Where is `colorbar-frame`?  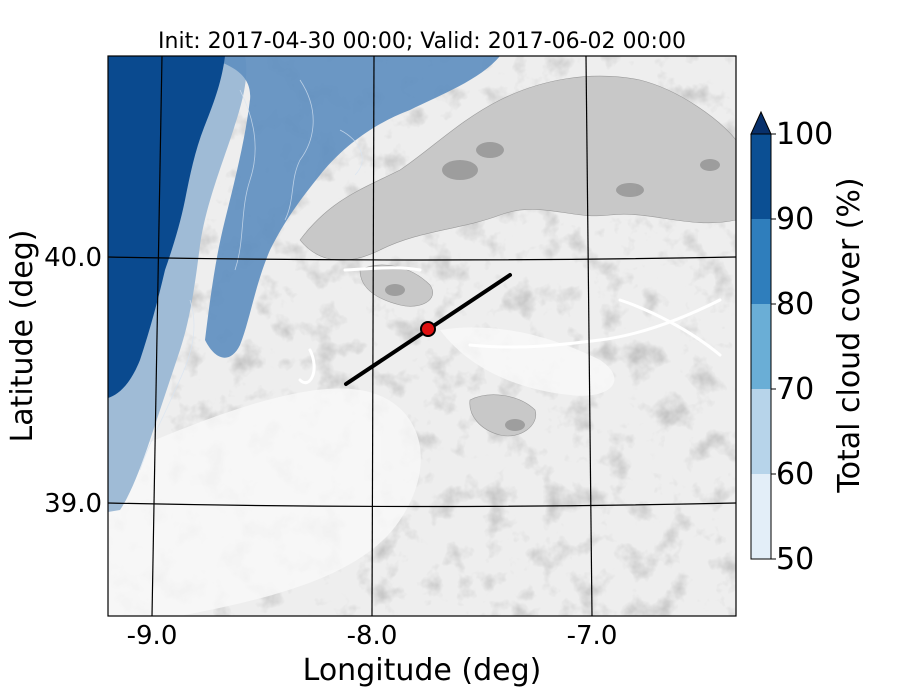
colorbar-frame is located at coordinates (761, 346).